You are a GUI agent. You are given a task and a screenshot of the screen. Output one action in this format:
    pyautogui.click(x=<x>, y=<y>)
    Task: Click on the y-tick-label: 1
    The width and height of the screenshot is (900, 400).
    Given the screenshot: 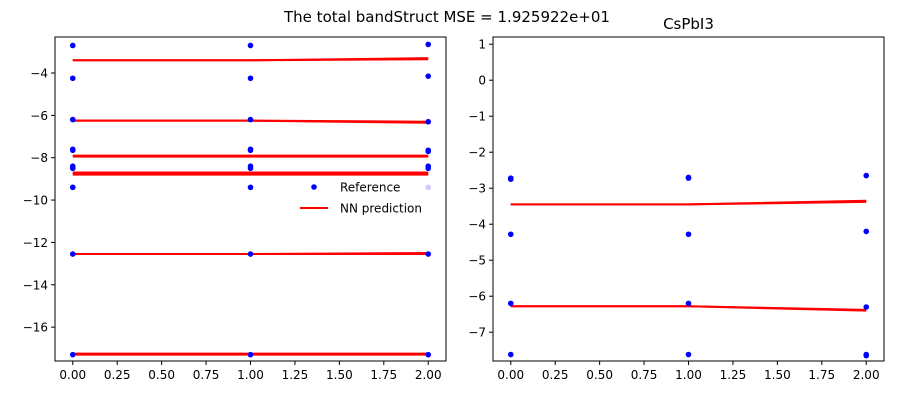 What is the action you would take?
    pyautogui.click(x=482, y=45)
    